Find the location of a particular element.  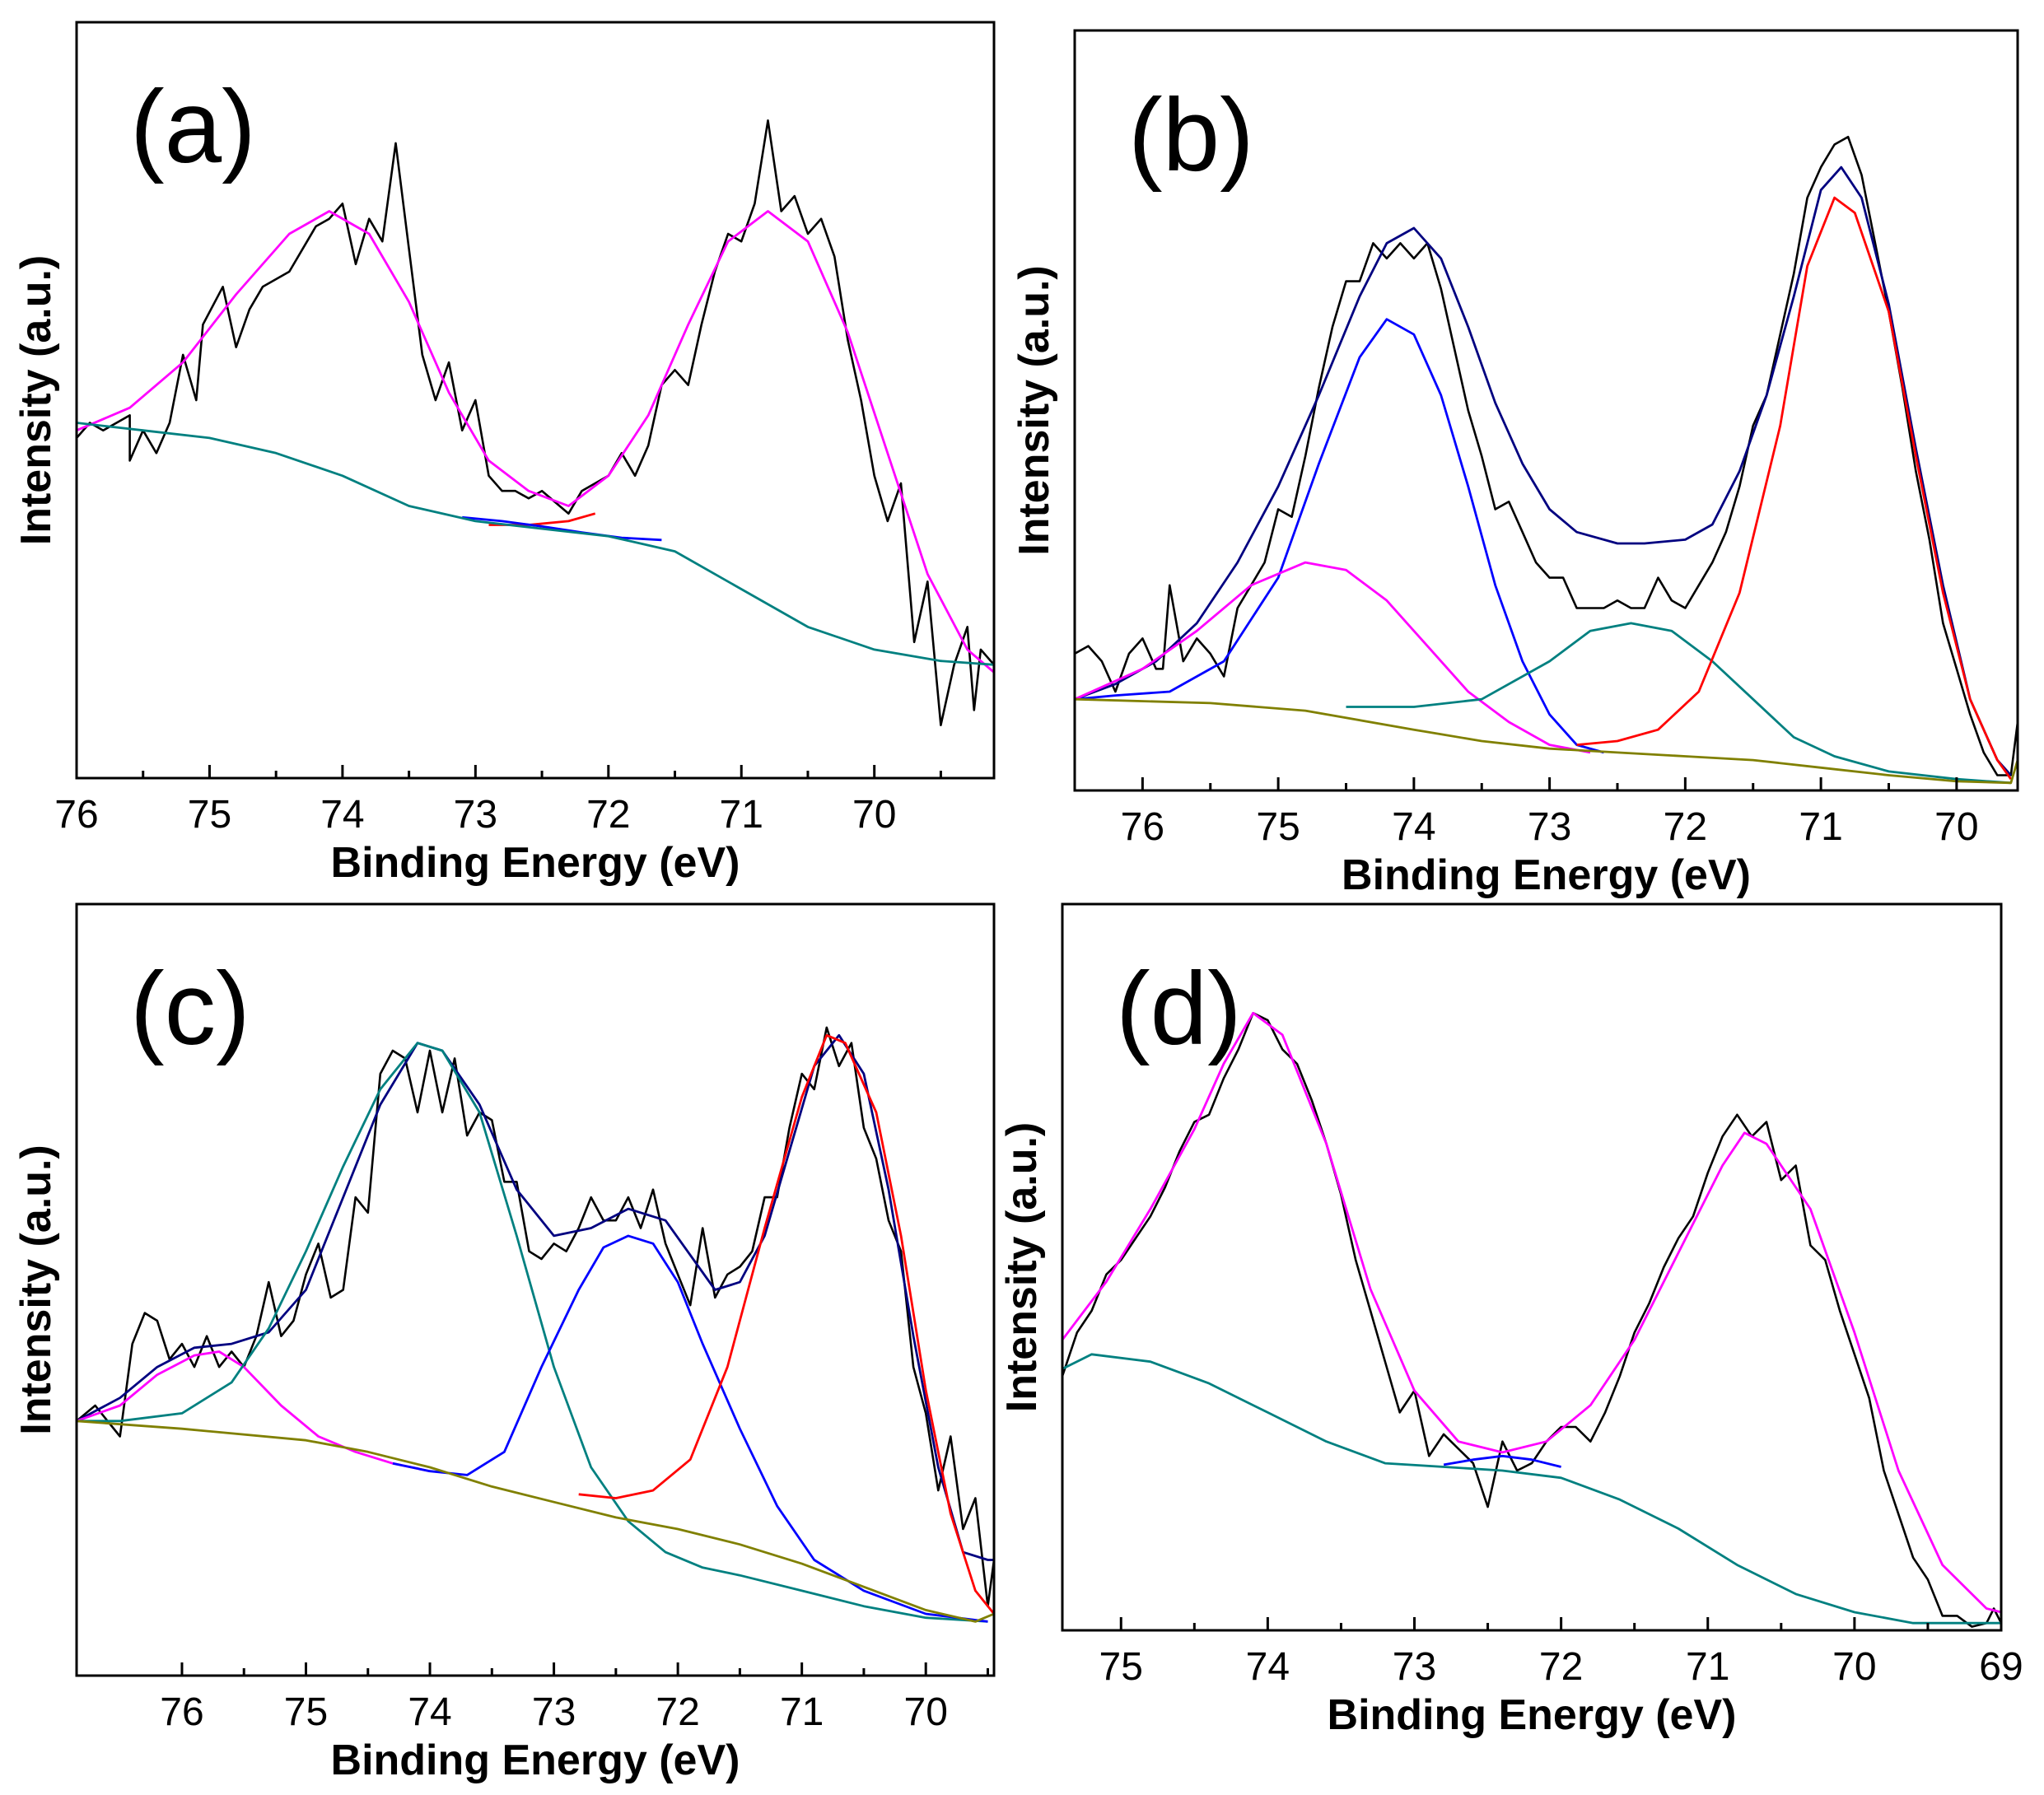

series-envelope-navy-line is located at coordinates (535, 1297).